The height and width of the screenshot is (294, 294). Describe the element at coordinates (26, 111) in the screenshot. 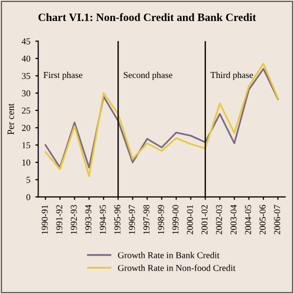

I see `y-tick-label: 25` at that location.